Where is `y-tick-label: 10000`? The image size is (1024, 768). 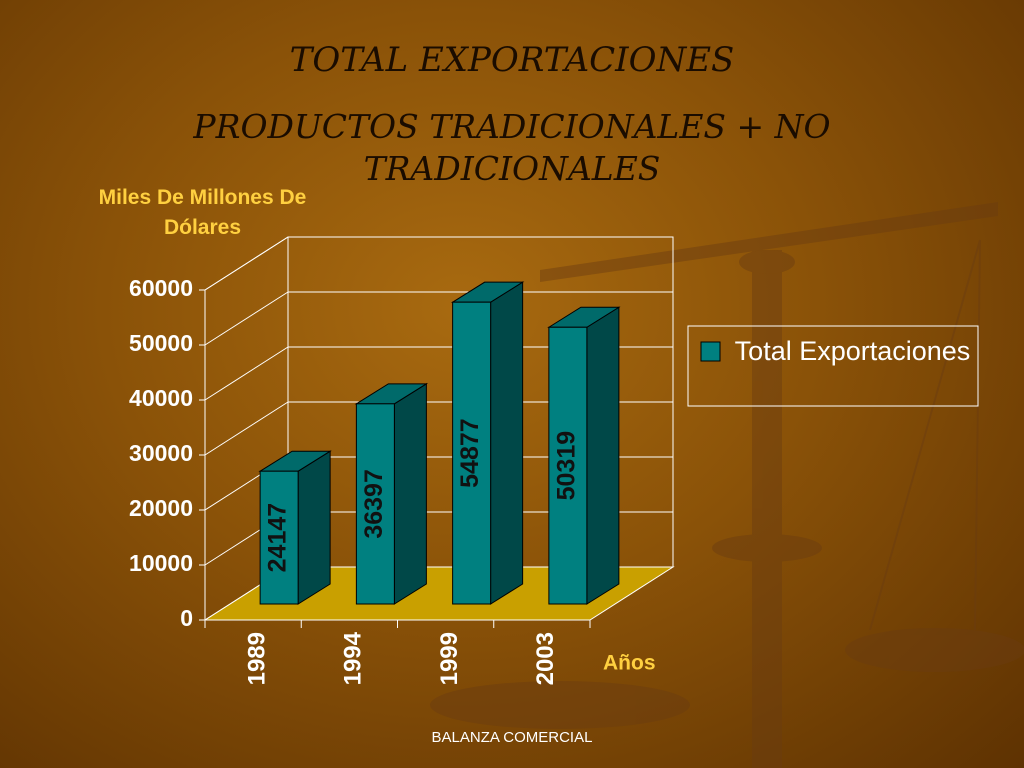 y-tick-label: 10000 is located at coordinates (161, 563).